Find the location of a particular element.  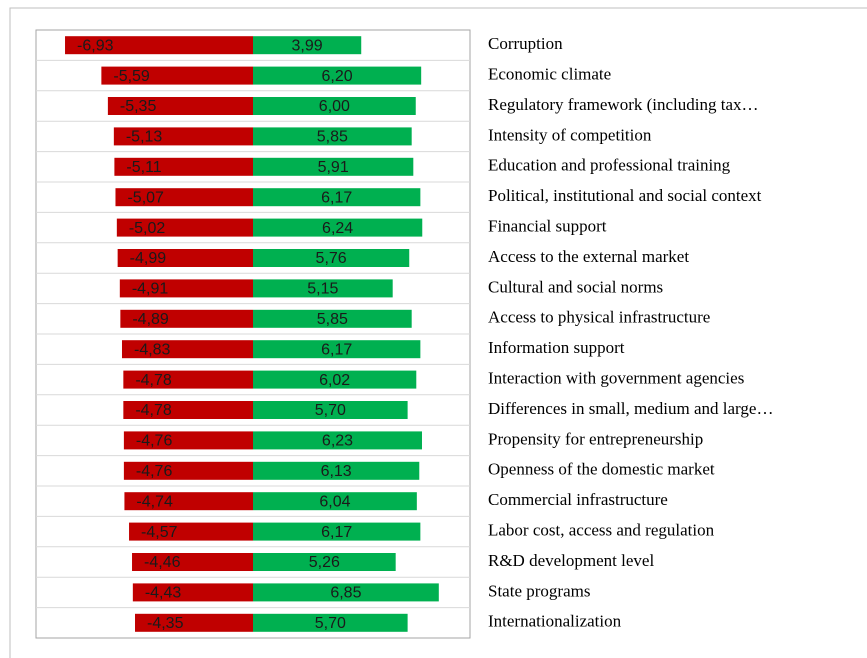

value-label: 6,13 is located at coordinates (336, 471).